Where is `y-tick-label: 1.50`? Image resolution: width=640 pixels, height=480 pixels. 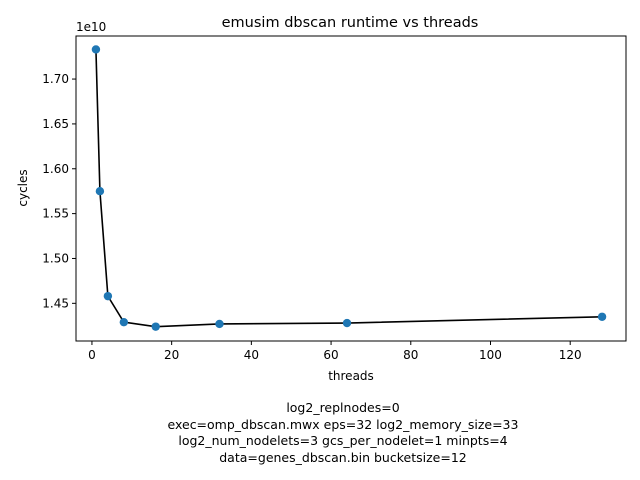
y-tick-label: 1.50 is located at coordinates (55, 258).